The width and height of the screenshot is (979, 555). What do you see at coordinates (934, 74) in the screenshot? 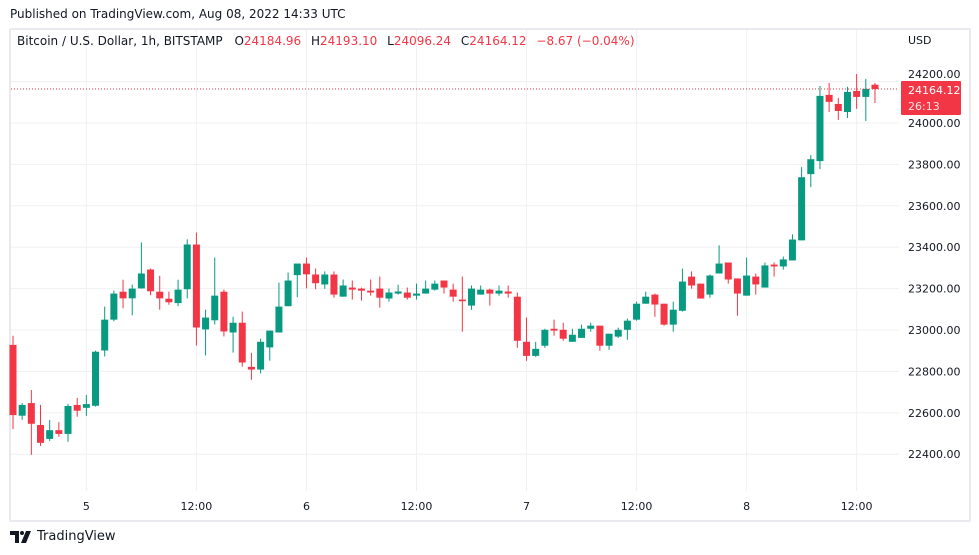
I see `price-tick-label: 24200.00` at bounding box center [934, 74].